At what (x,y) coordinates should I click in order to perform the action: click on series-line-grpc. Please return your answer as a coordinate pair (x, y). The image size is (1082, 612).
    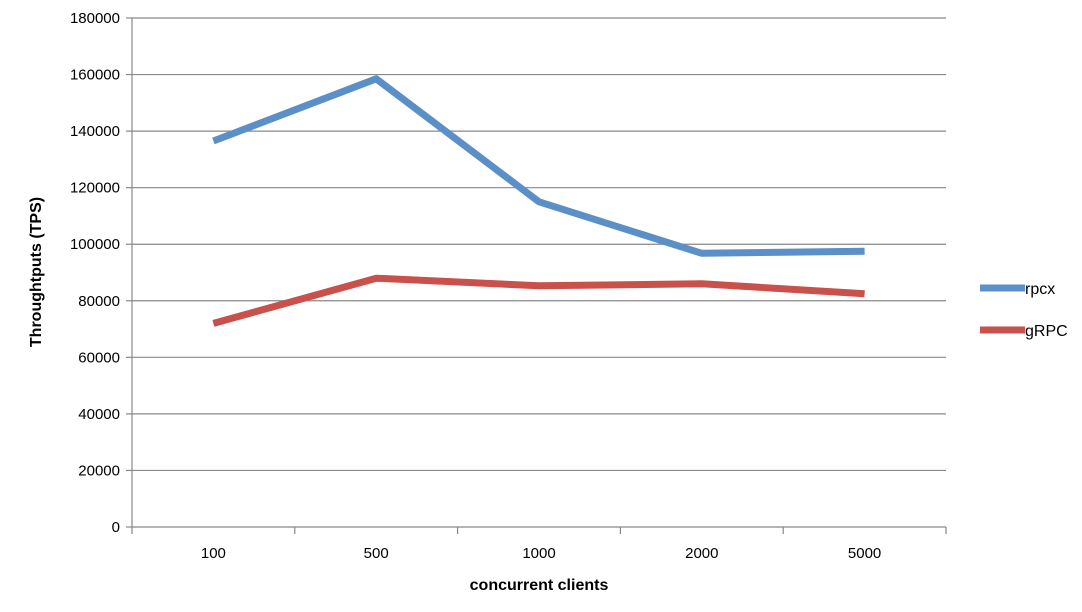
    Looking at the image, I should click on (538, 300).